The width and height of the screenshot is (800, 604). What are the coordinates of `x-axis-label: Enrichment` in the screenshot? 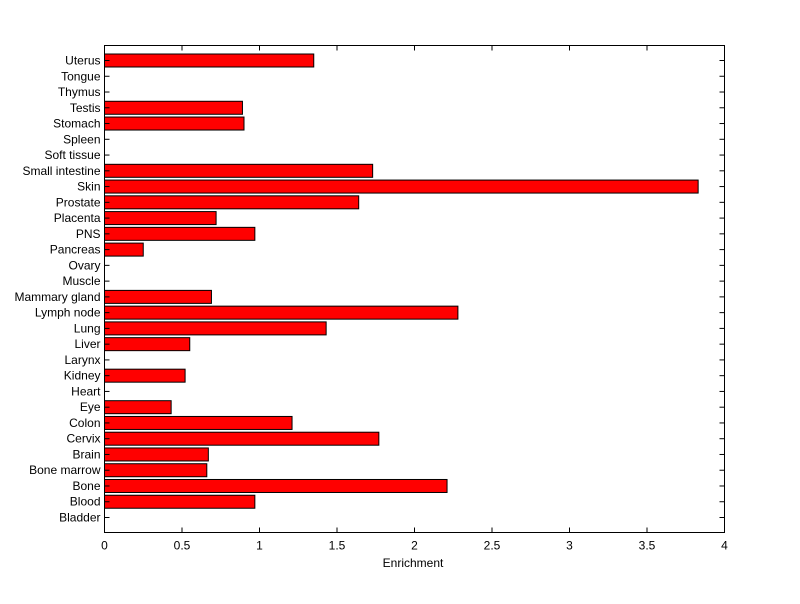 It's located at (413, 563).